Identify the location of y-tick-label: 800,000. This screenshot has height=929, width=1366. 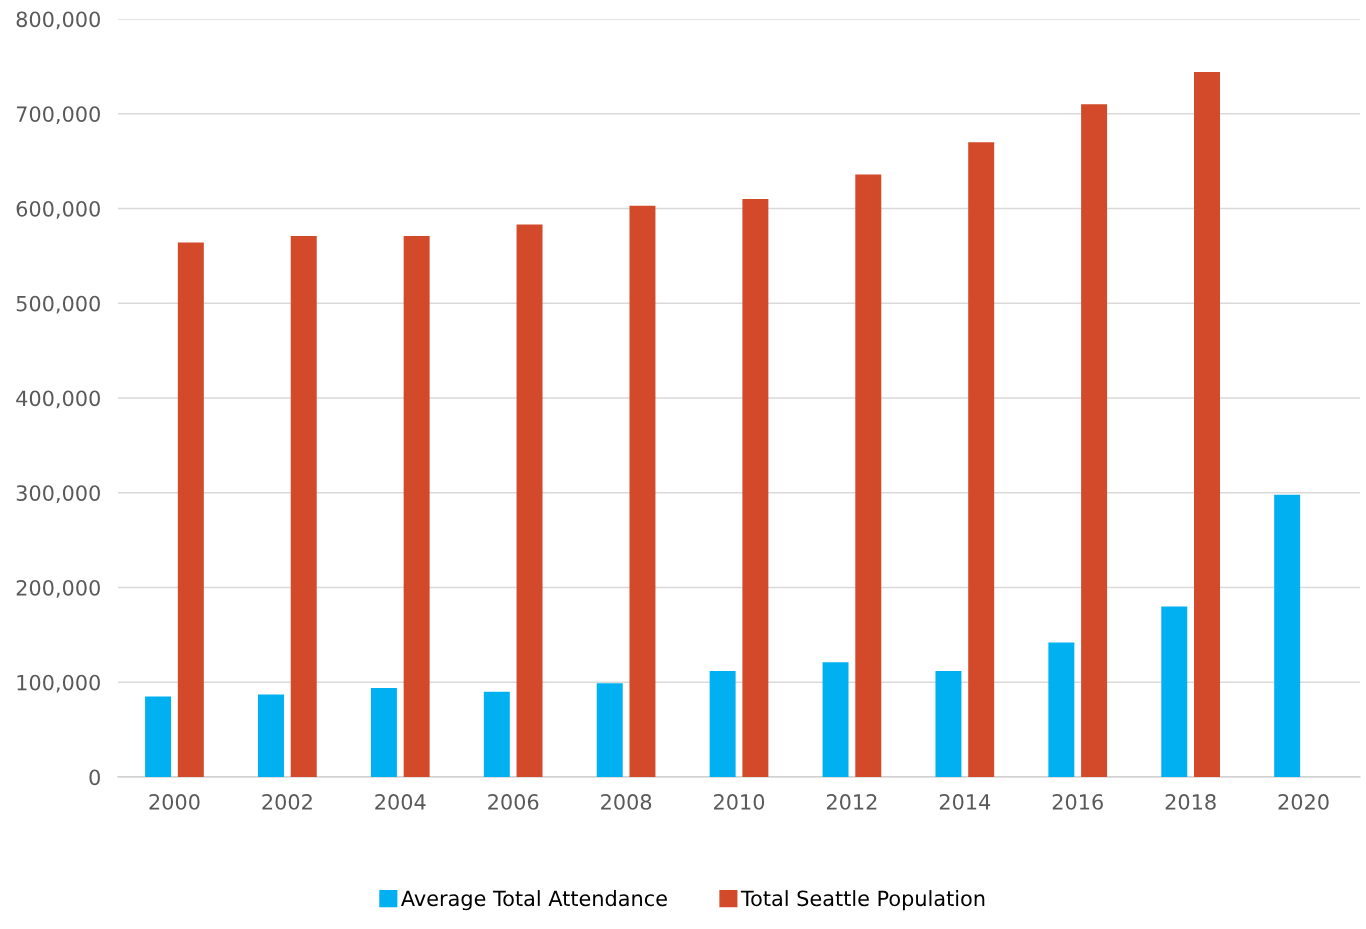
(58, 20).